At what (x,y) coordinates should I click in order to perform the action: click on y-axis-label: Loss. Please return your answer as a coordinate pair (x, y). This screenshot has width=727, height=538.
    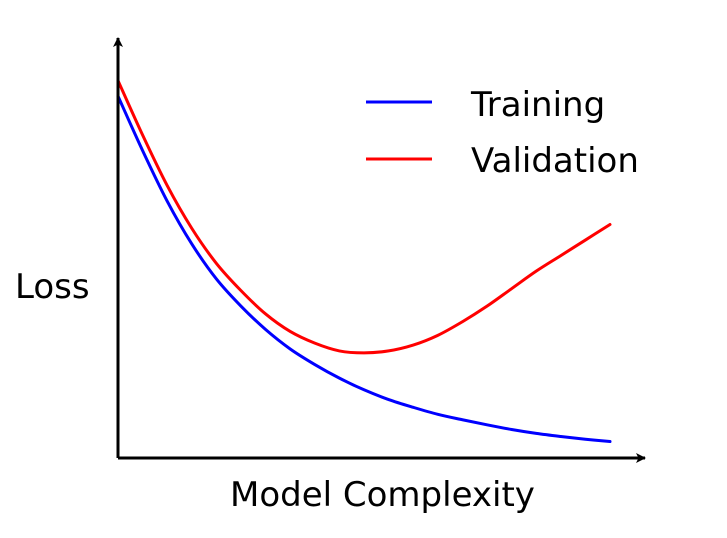
    Looking at the image, I should click on (52, 287).